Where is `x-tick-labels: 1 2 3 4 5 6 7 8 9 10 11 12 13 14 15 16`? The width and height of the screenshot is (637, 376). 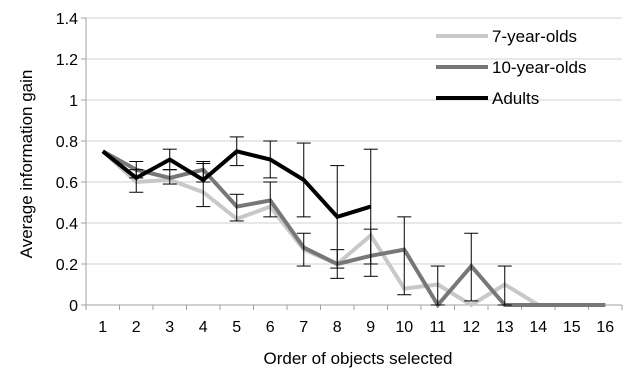 x-tick-labels: 1 2 3 4 5 6 7 8 9 10 11 12 13 14 15 16 is located at coordinates (356, 327).